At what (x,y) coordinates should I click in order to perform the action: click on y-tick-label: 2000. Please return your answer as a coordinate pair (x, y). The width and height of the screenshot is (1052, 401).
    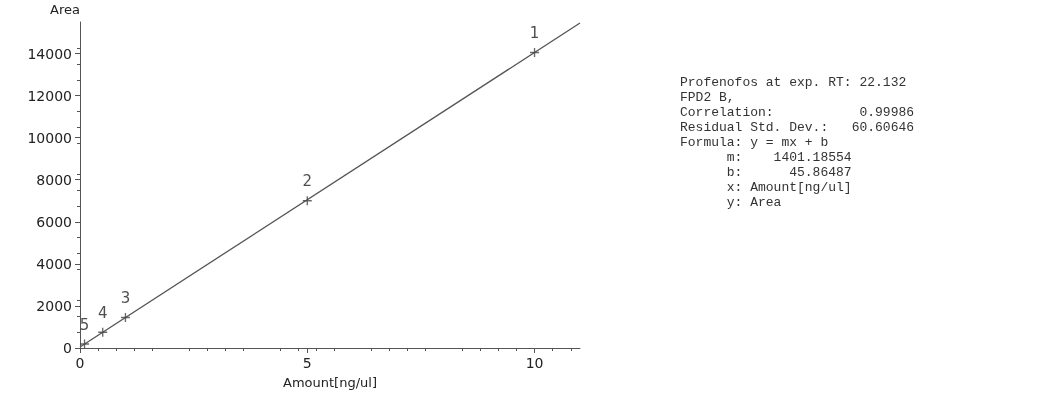
    Looking at the image, I should click on (54, 305).